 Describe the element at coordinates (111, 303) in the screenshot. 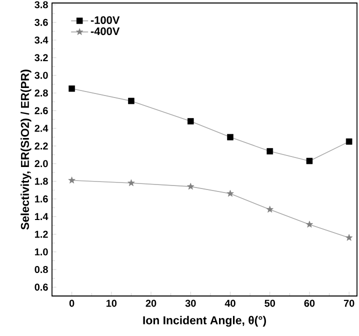

I see `x-tick-label: 10` at that location.